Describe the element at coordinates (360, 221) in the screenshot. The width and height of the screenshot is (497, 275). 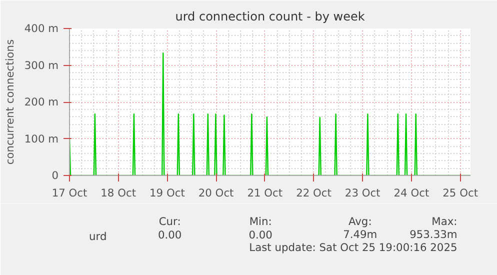
I see `text: Avg:` at that location.